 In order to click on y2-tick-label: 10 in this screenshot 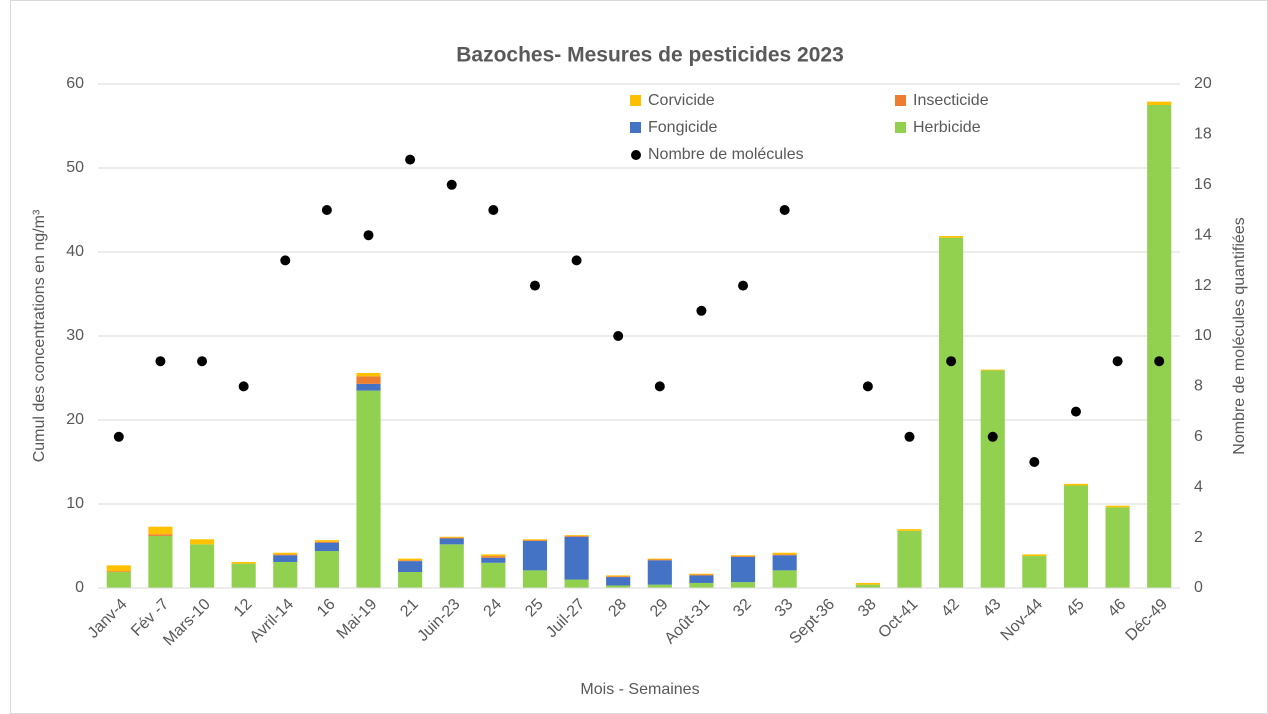, I will do `click(1203, 335)`.